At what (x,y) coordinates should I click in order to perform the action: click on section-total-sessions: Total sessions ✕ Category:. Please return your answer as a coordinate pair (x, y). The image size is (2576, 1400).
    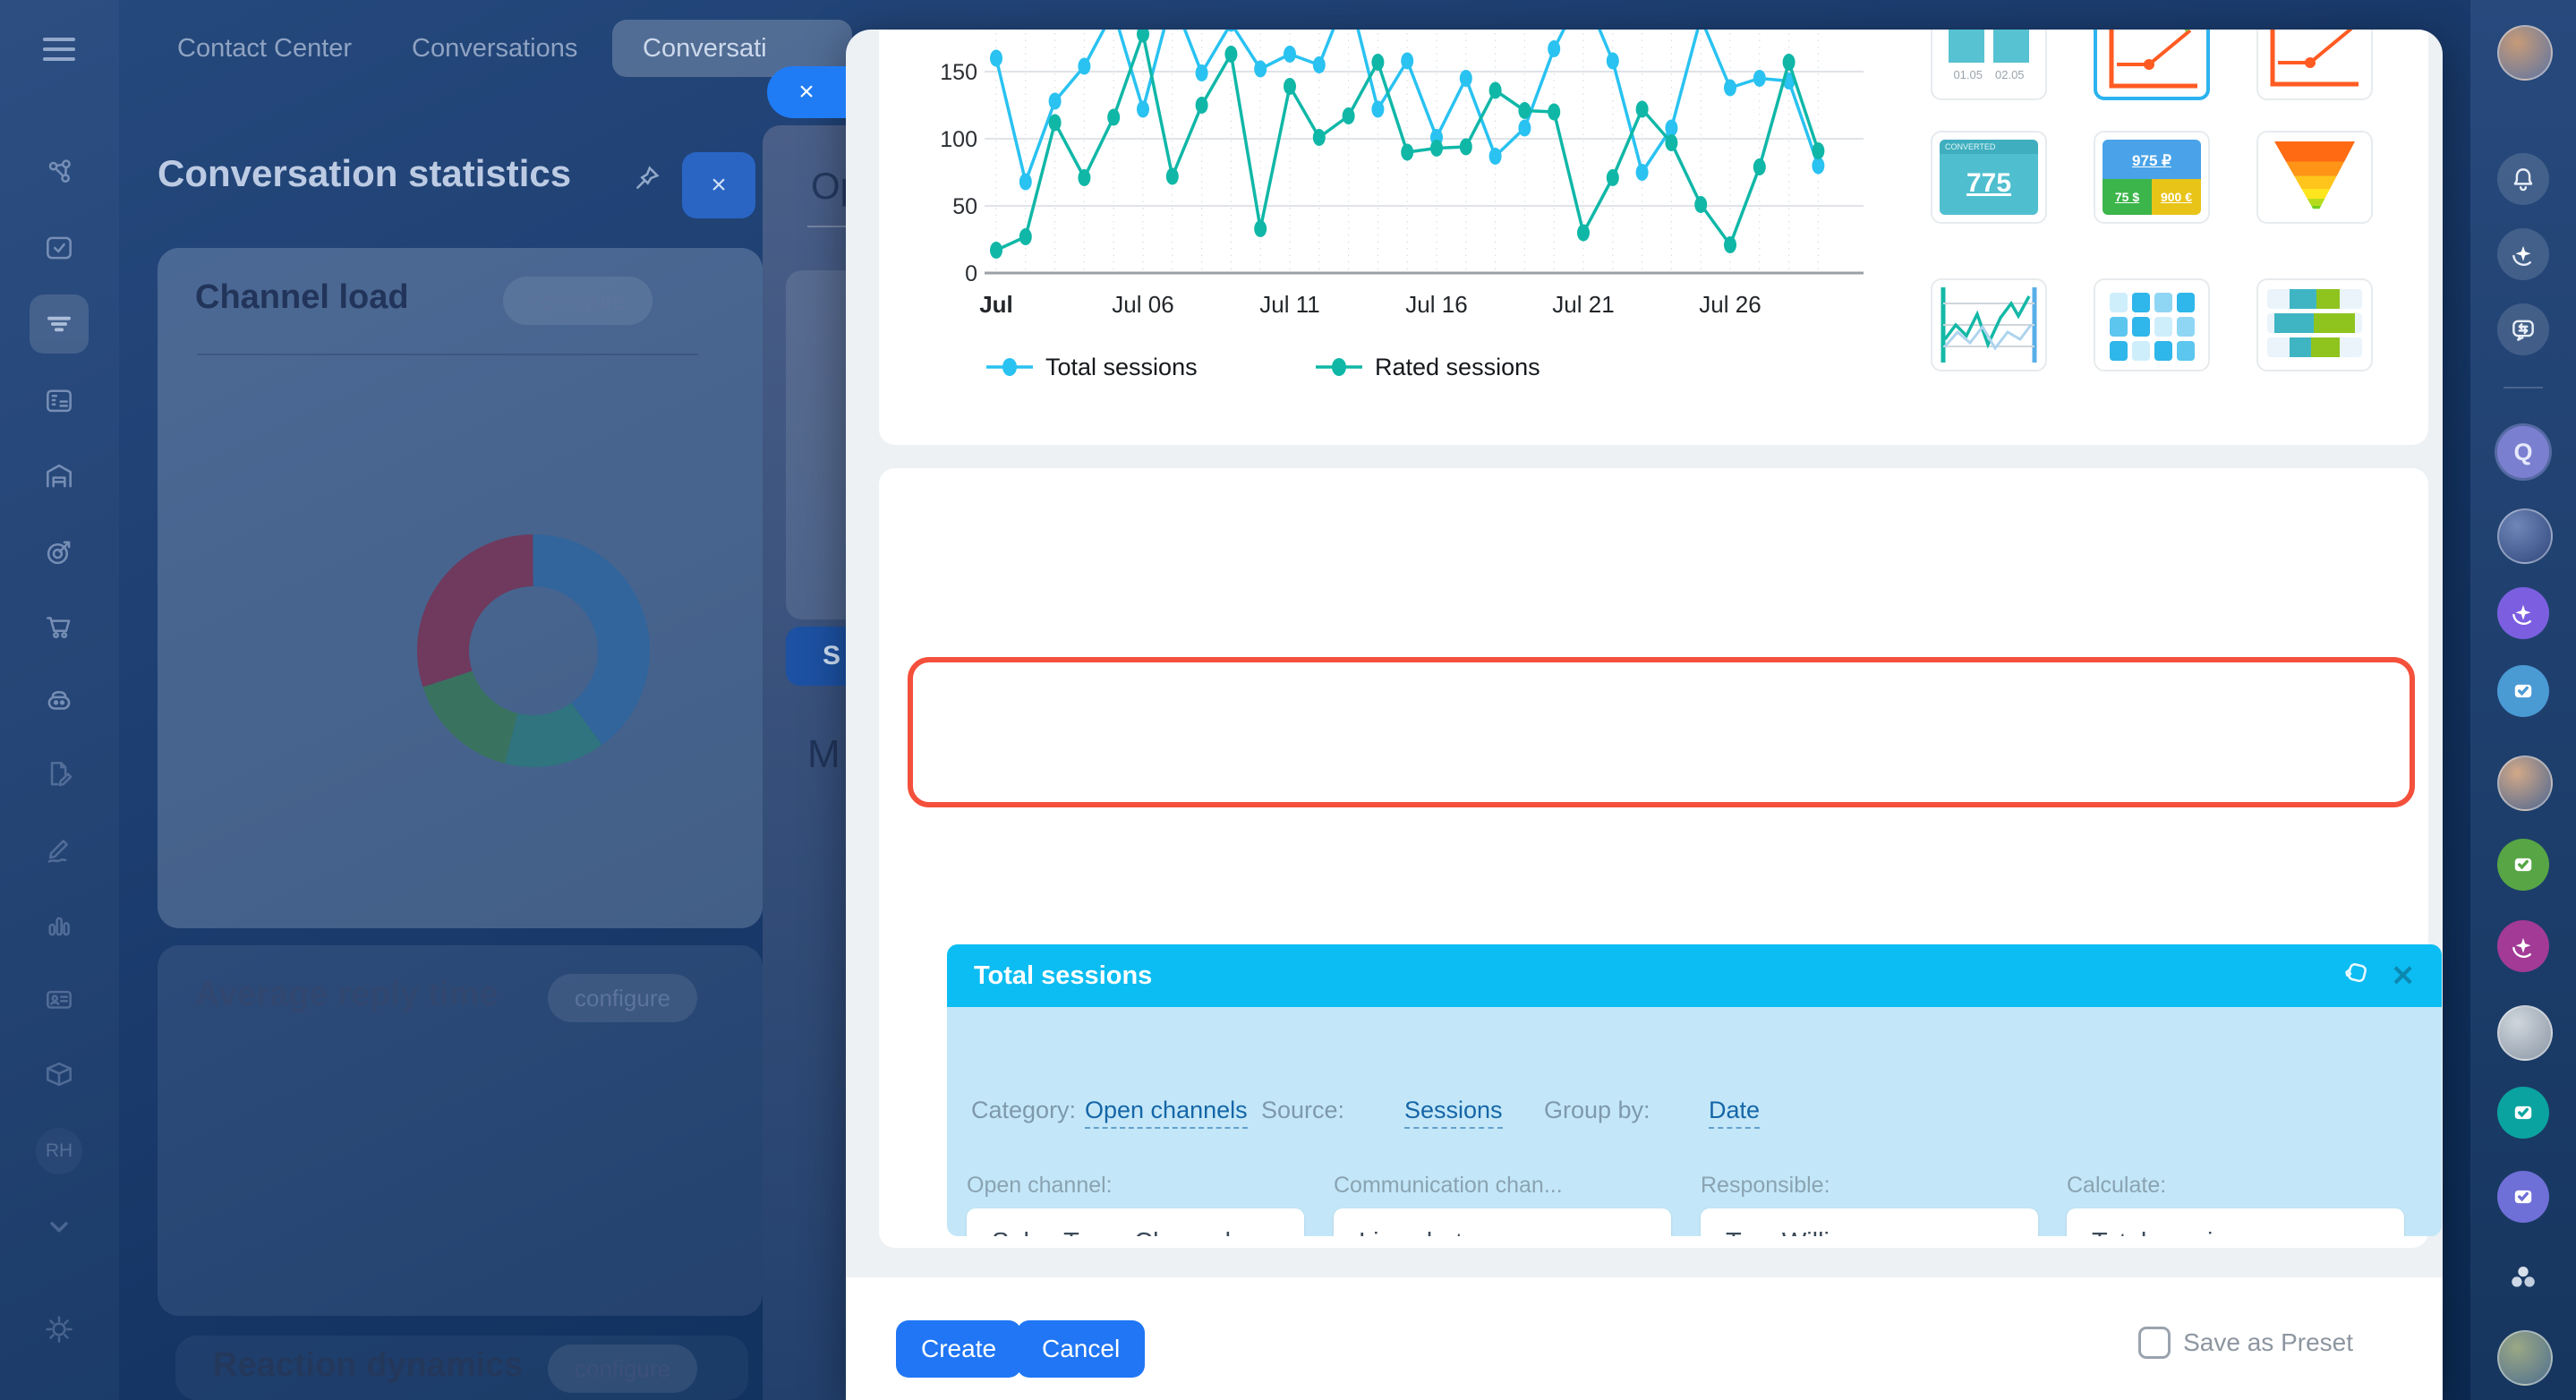
    Looking at the image, I should click on (1694, 1090).